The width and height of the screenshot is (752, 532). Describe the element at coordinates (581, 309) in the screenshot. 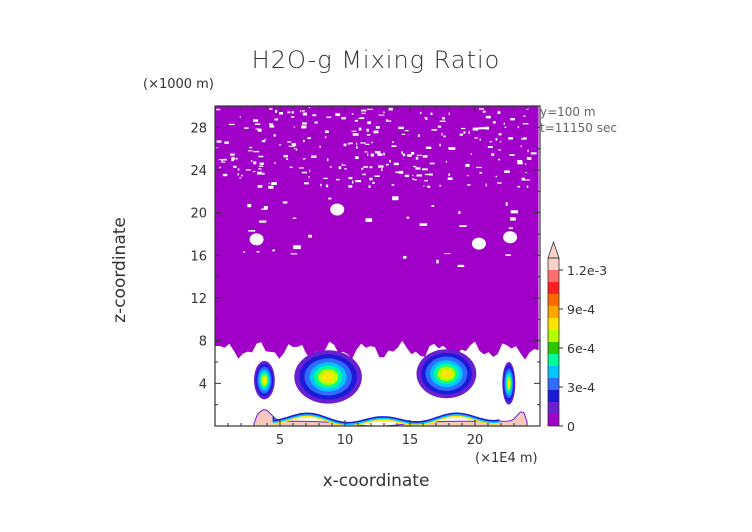

I see `colorbar-label: 9e-4` at that location.